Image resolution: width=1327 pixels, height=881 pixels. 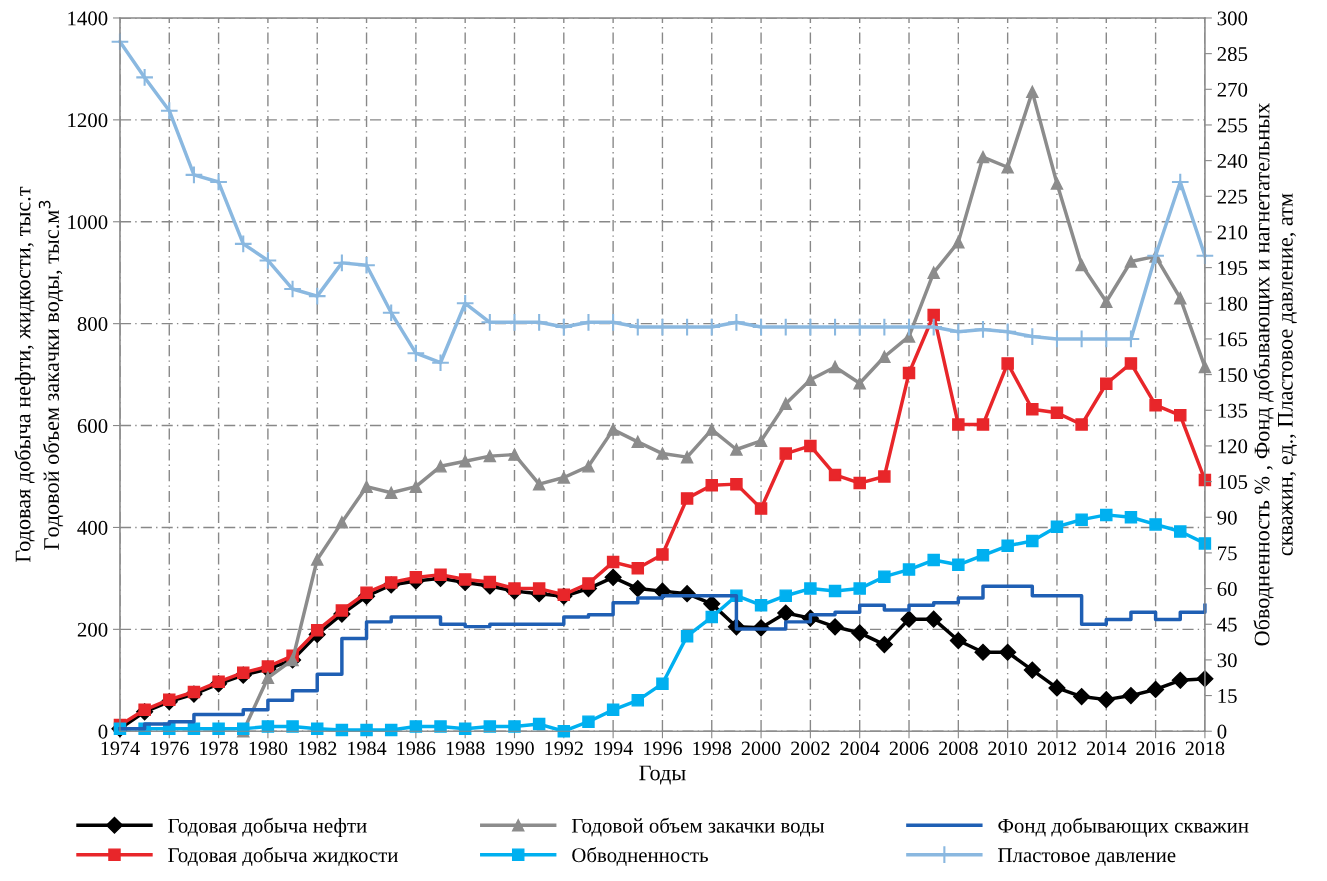 What do you see at coordinates (1056, 748) in the screenshot?
I see `x-tick-label: 2012` at bounding box center [1056, 748].